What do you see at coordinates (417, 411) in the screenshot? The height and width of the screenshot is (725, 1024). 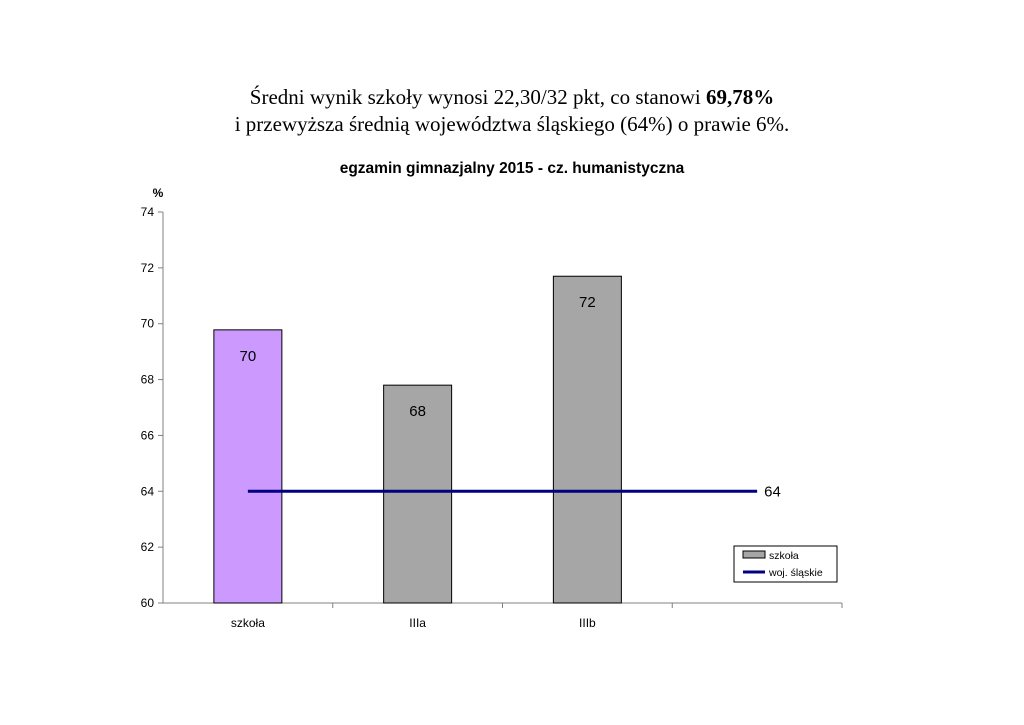 I see `bar-data-label: 68` at bounding box center [417, 411].